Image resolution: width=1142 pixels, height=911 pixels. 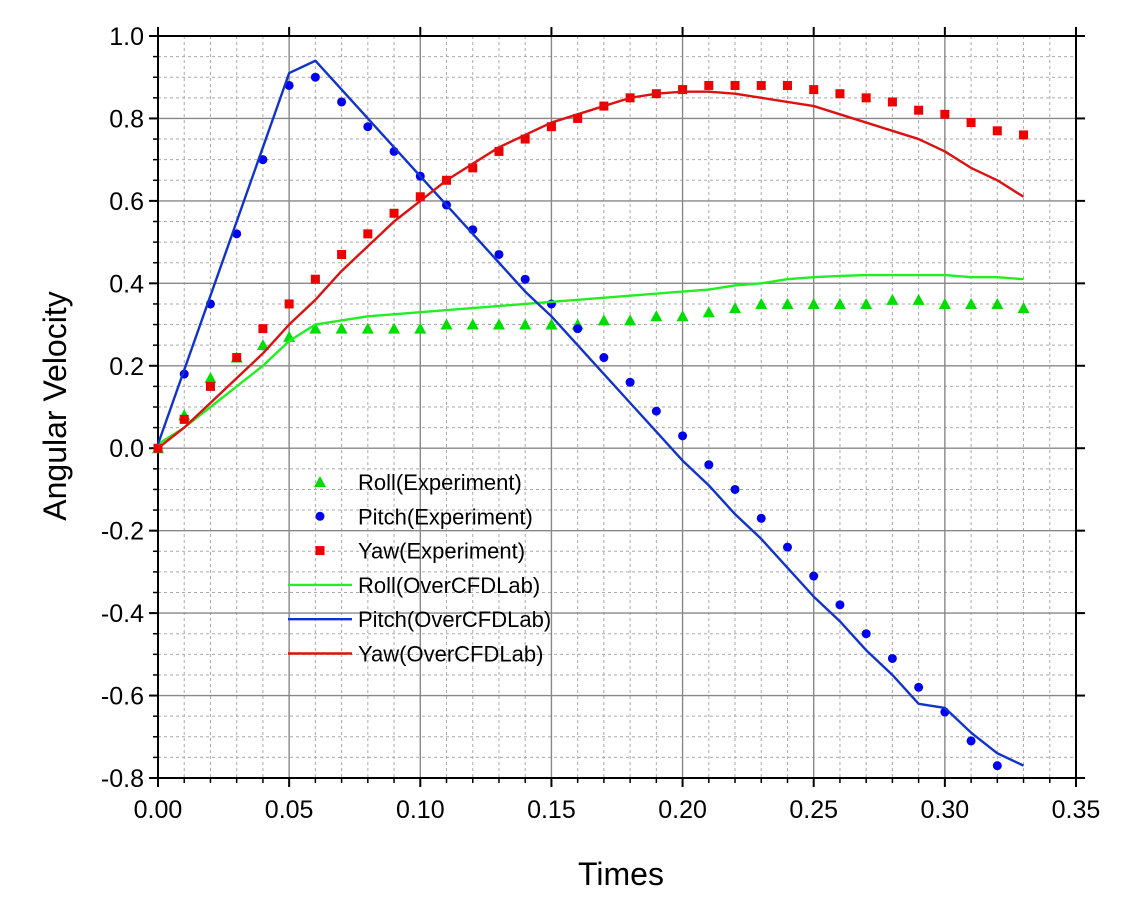 What do you see at coordinates (813, 810) in the screenshot?
I see `x-tick-label: 0.25` at bounding box center [813, 810].